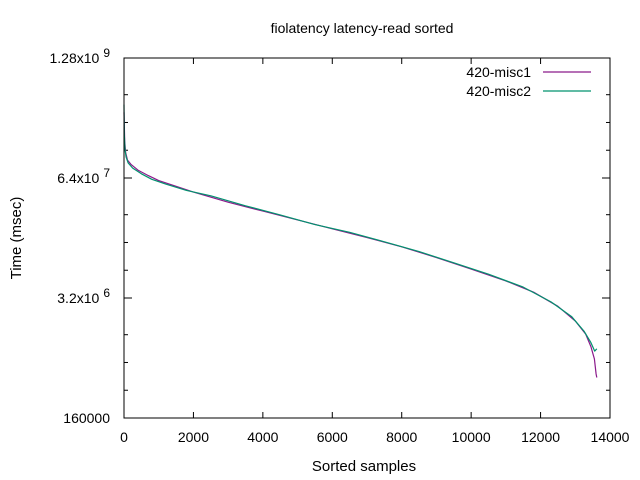 Image resolution: width=640 pixels, height=480 pixels. What do you see at coordinates (471, 437) in the screenshot?
I see `x-tick-label: 10000` at bounding box center [471, 437].